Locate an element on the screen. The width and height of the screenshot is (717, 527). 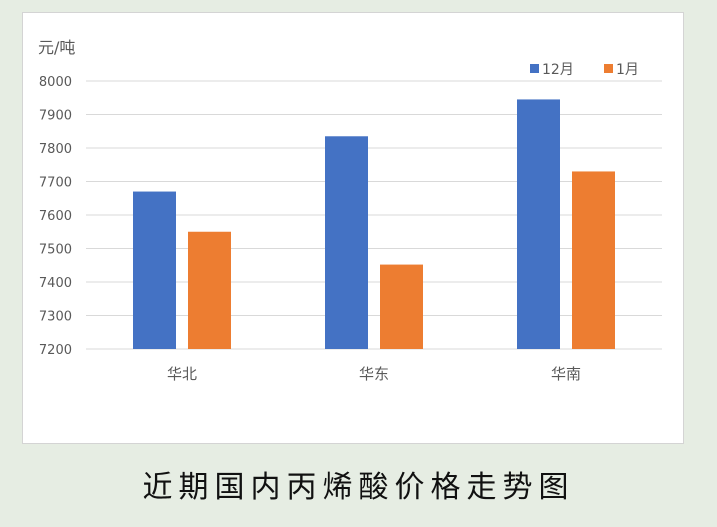
y-tick-label: 8000 is located at coordinates (55, 82).